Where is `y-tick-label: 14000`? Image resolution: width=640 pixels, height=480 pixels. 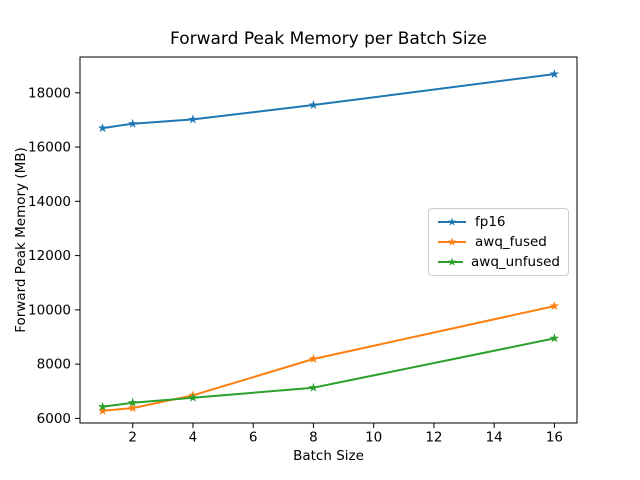
y-tick-label: 14000 is located at coordinates (49, 202).